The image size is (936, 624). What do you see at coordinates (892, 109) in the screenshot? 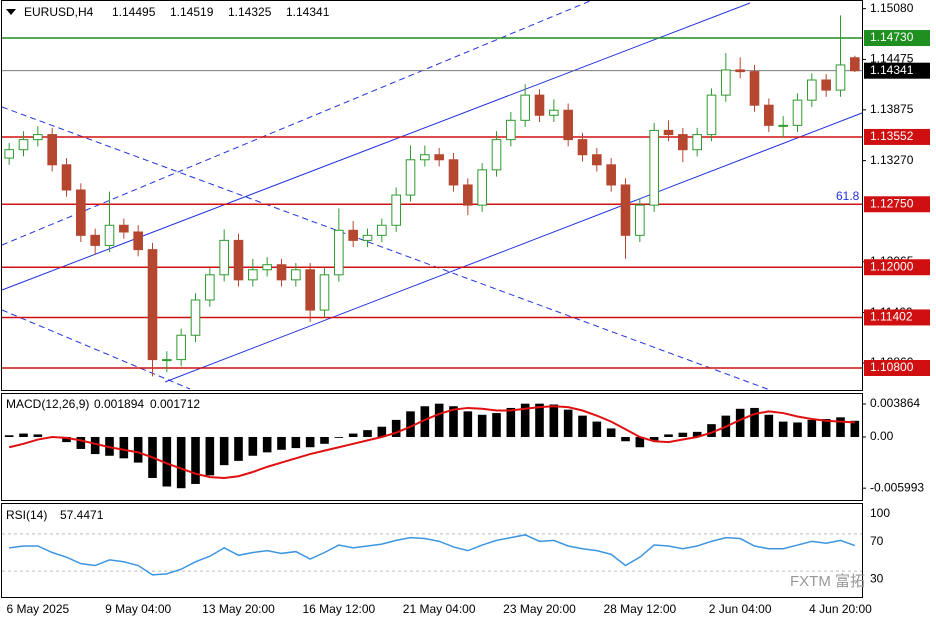
I see `y-tick-label: 1.13875` at bounding box center [892, 109].